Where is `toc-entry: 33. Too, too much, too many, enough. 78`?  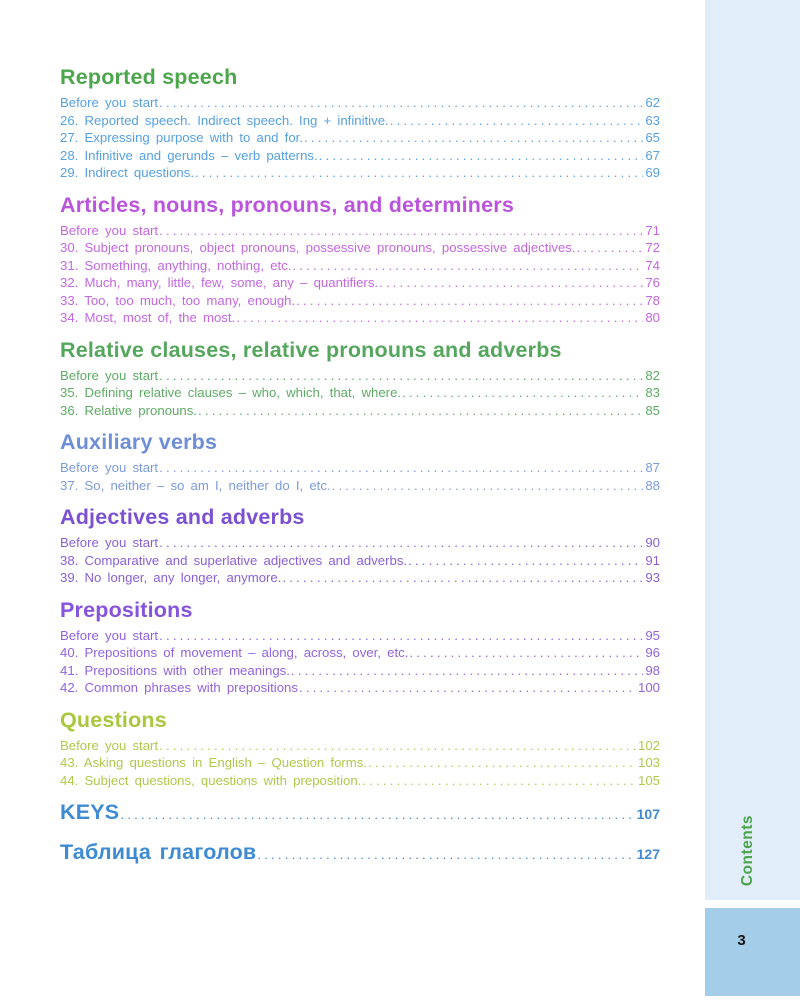
toc-entry: 33. Too, too much, too many, enough. 78 is located at coordinates (360, 301).